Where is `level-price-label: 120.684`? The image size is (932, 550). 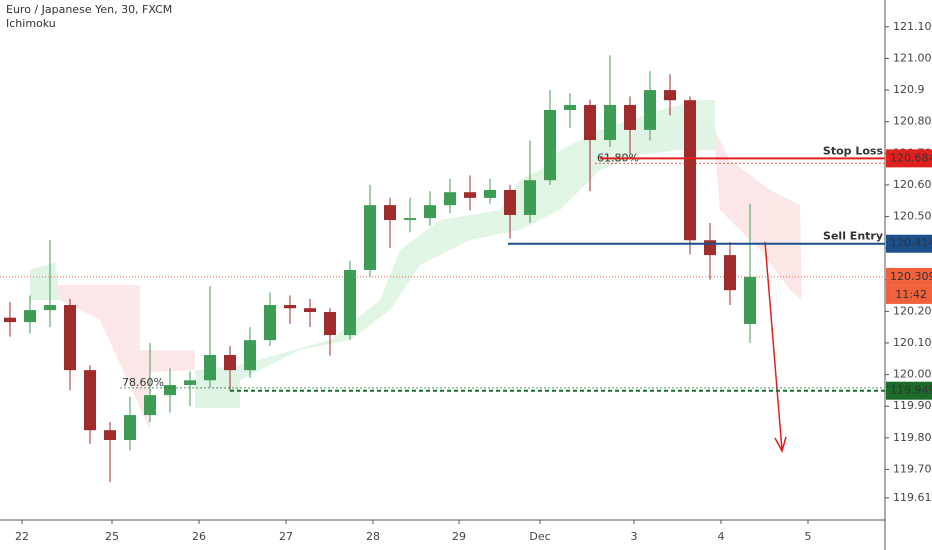
level-price-label: 120.684 is located at coordinates (911, 157).